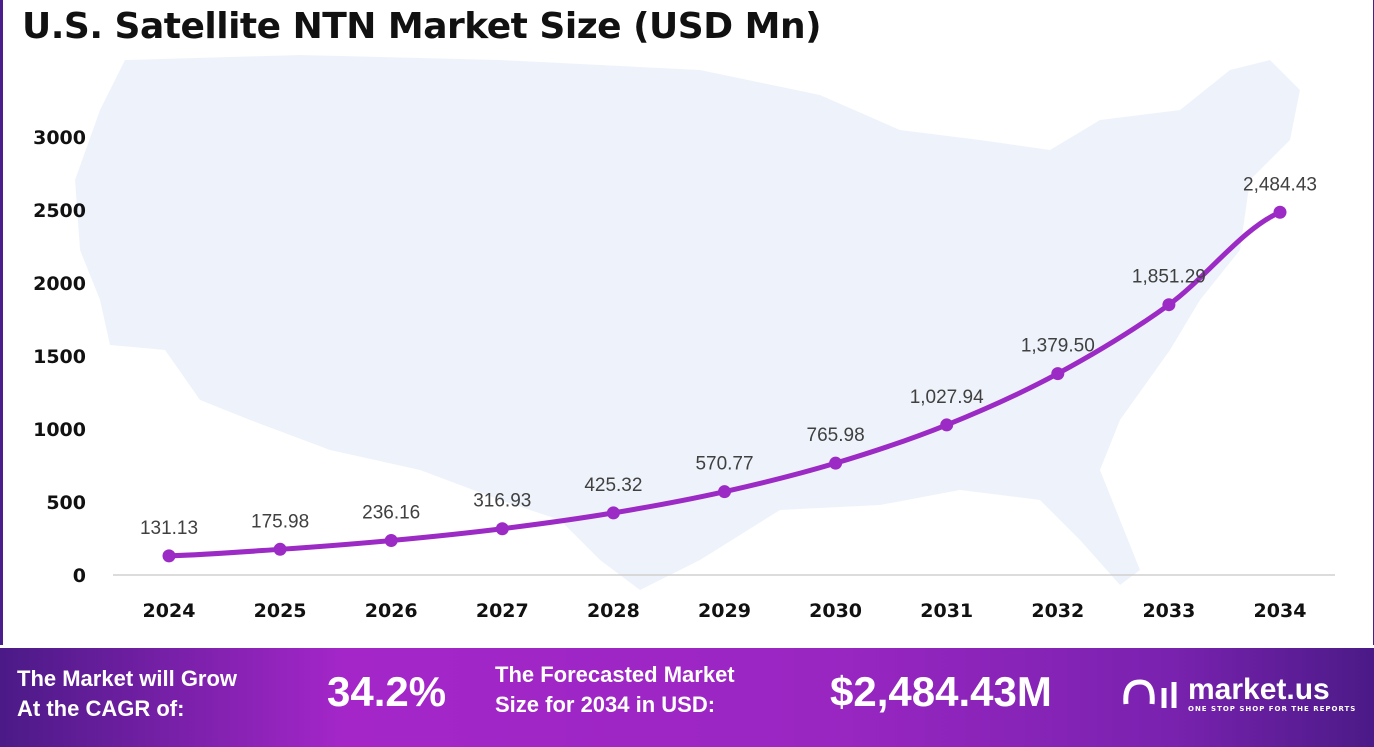 The width and height of the screenshot is (1374, 747). What do you see at coordinates (422, 26) in the screenshot?
I see `chart-title: U.S. Satellite NTN Market Size (USD Mn)` at bounding box center [422, 26].